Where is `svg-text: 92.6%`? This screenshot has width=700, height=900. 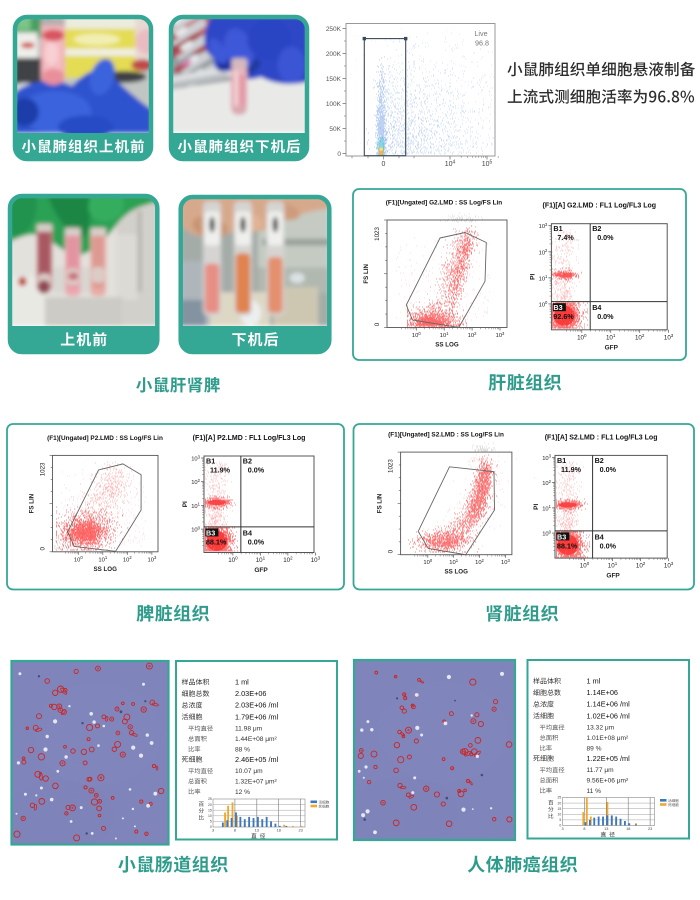
svg-text: 92.6% is located at coordinates (563, 316).